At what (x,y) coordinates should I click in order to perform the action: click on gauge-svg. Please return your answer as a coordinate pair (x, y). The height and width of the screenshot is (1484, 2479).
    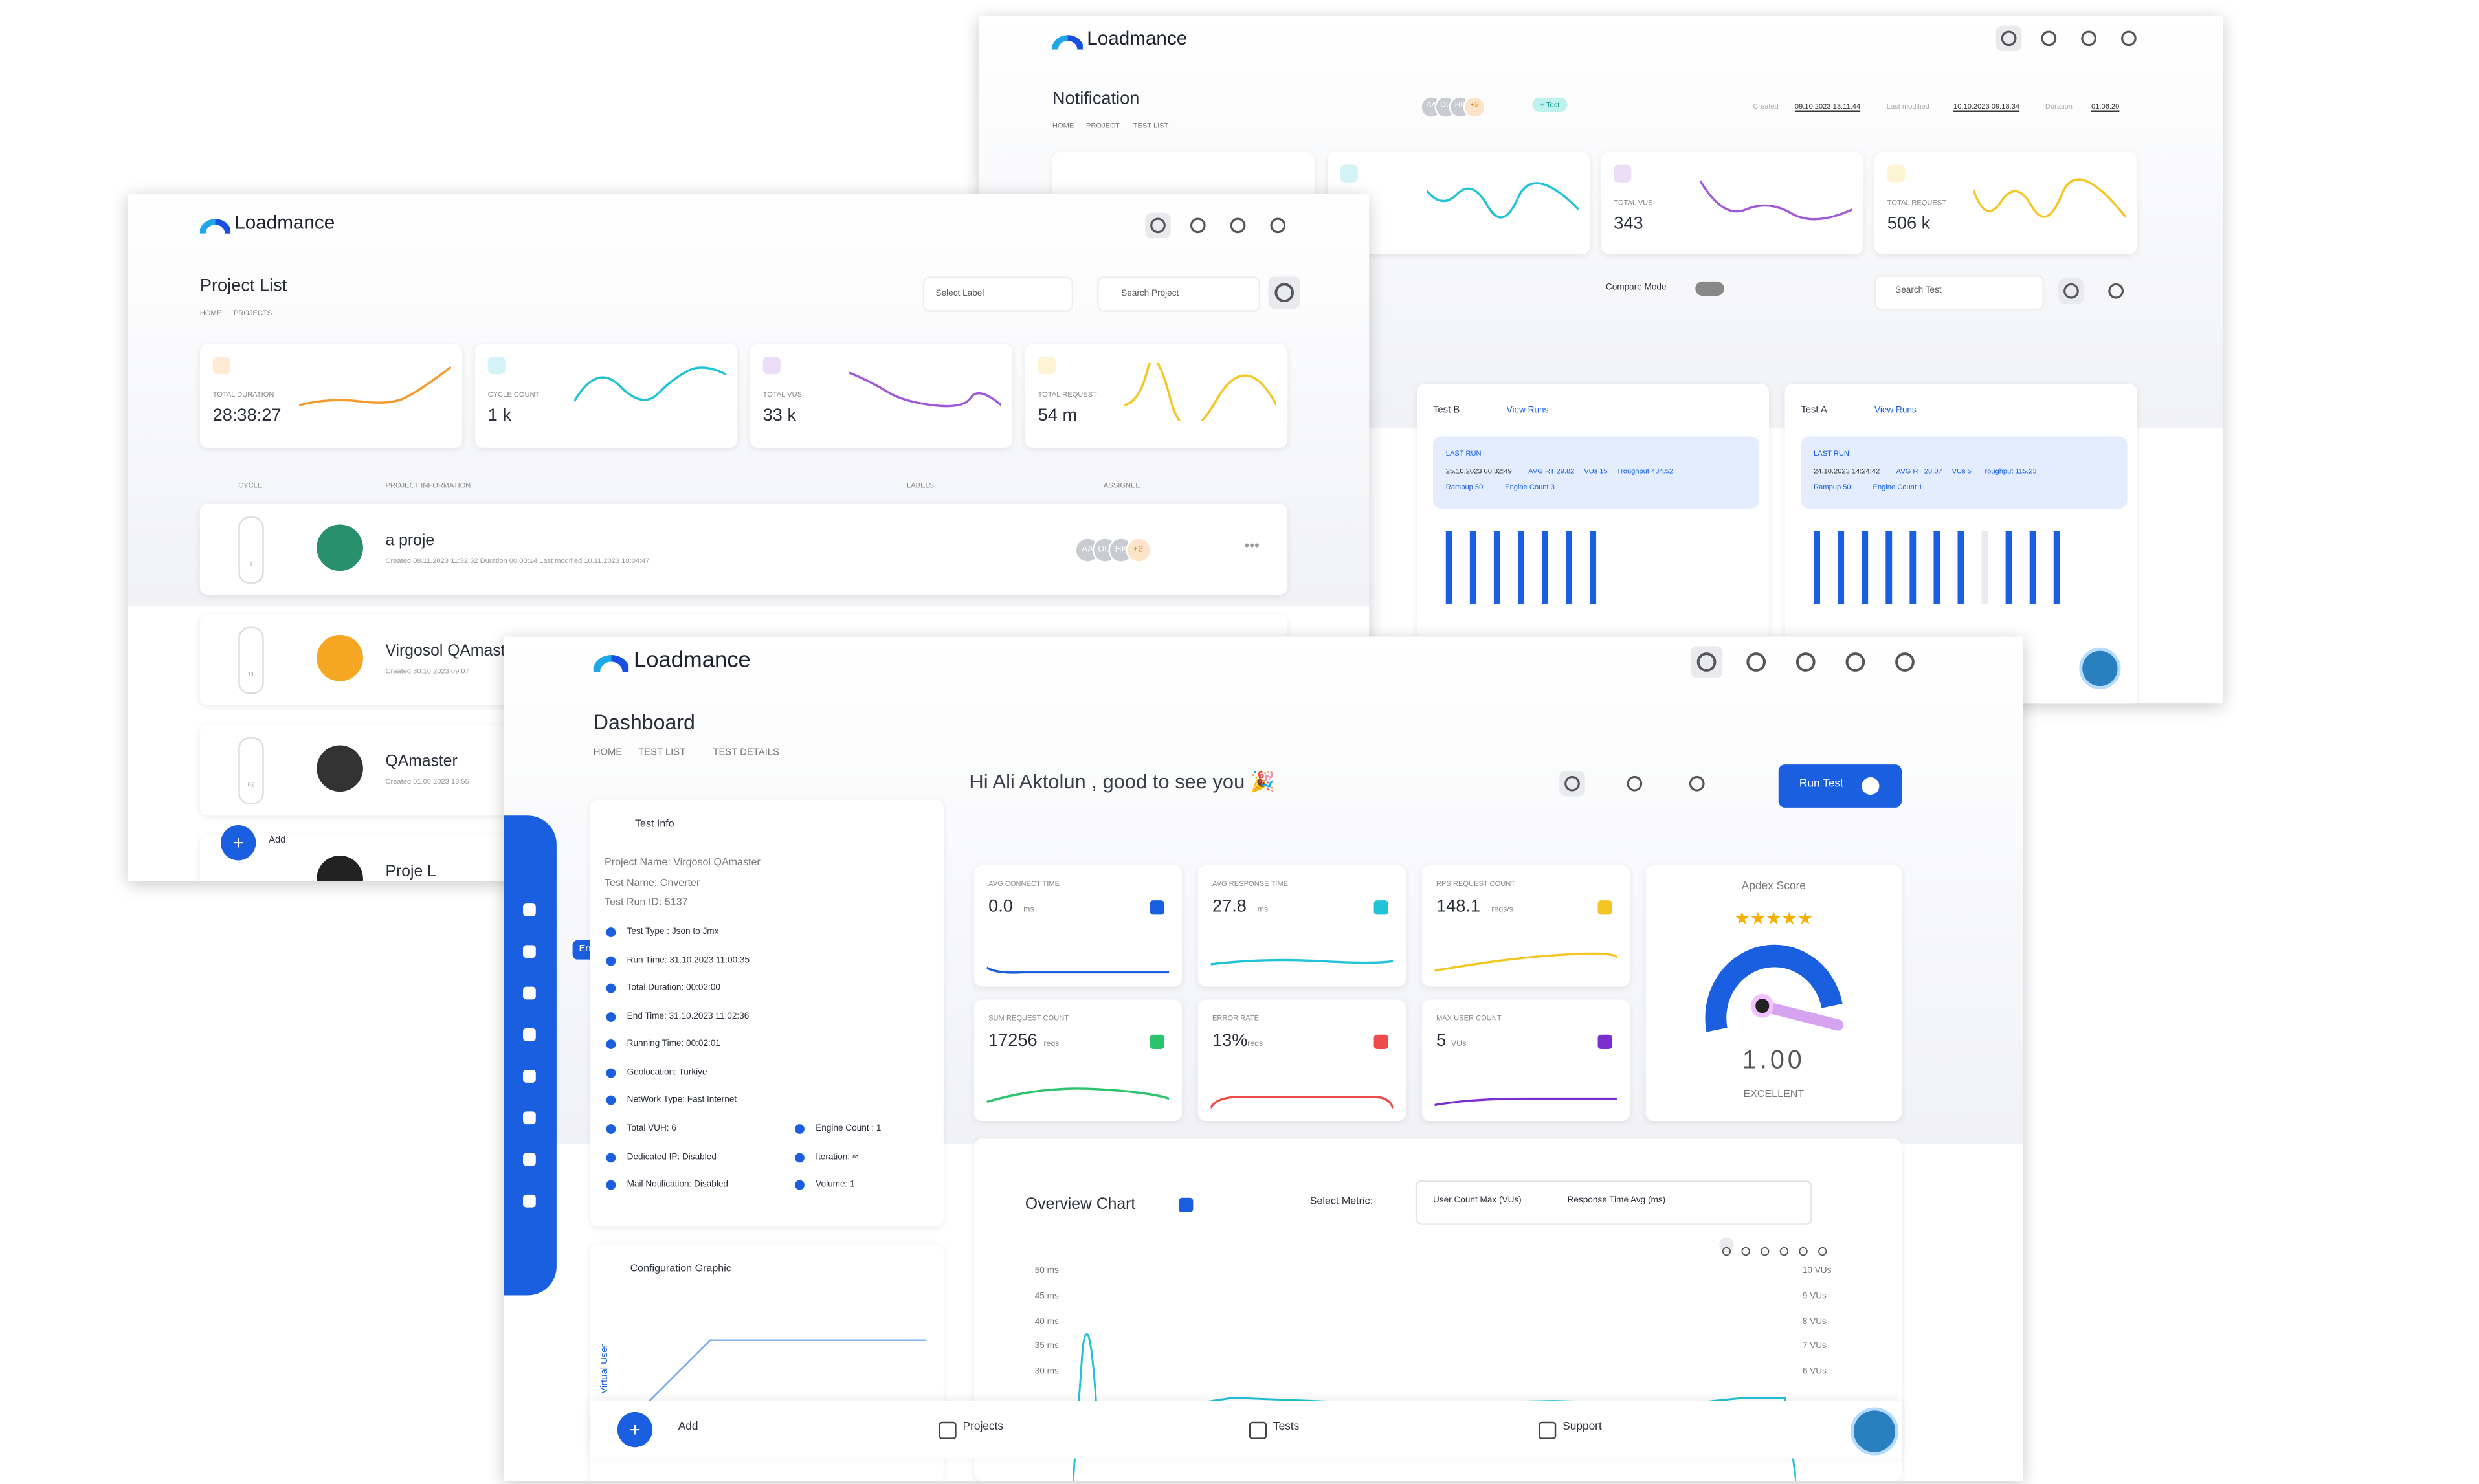
    Looking at the image, I should click on (1774, 988).